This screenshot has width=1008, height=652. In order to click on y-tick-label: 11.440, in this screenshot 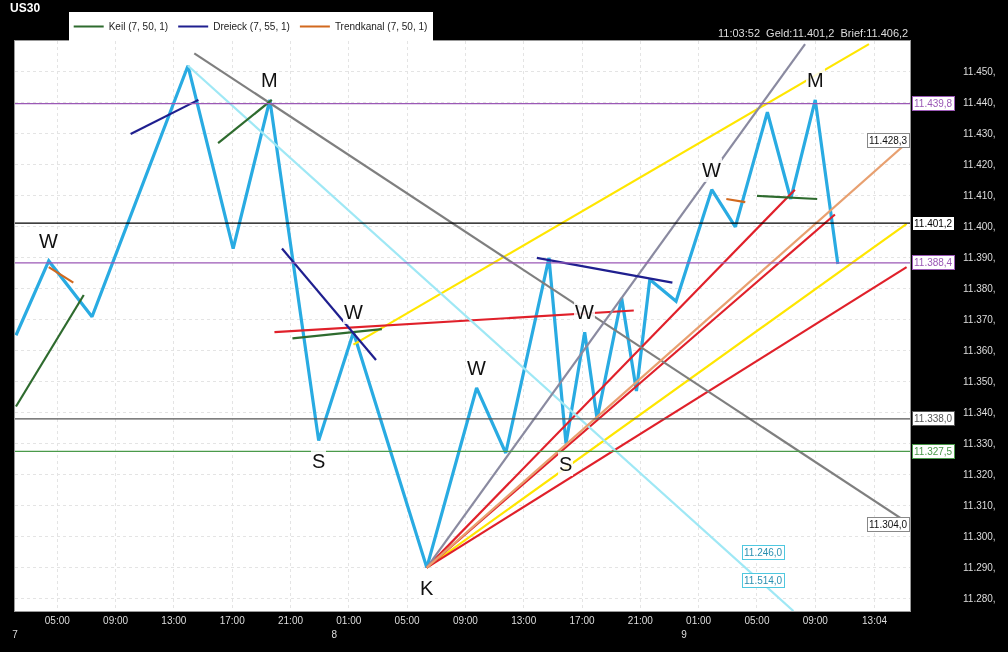, I will do `click(979, 103)`.